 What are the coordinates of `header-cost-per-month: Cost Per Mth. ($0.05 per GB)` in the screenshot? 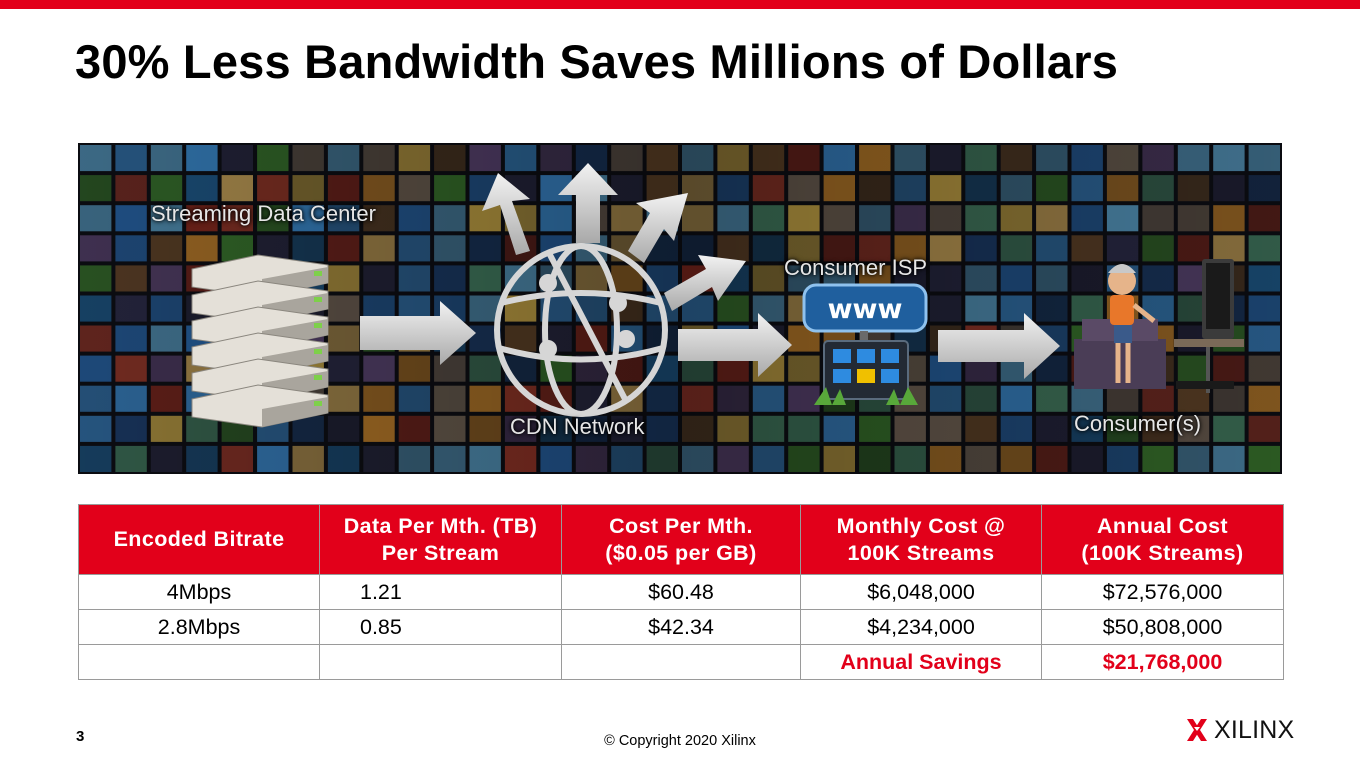 It's located at (681, 539).